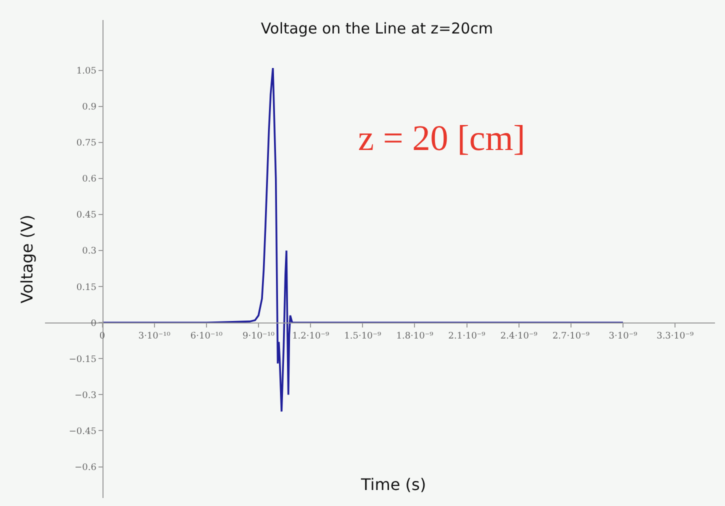  Describe the element at coordinates (82, 431) in the screenshot. I see `y-tick-label: −0.45` at that location.